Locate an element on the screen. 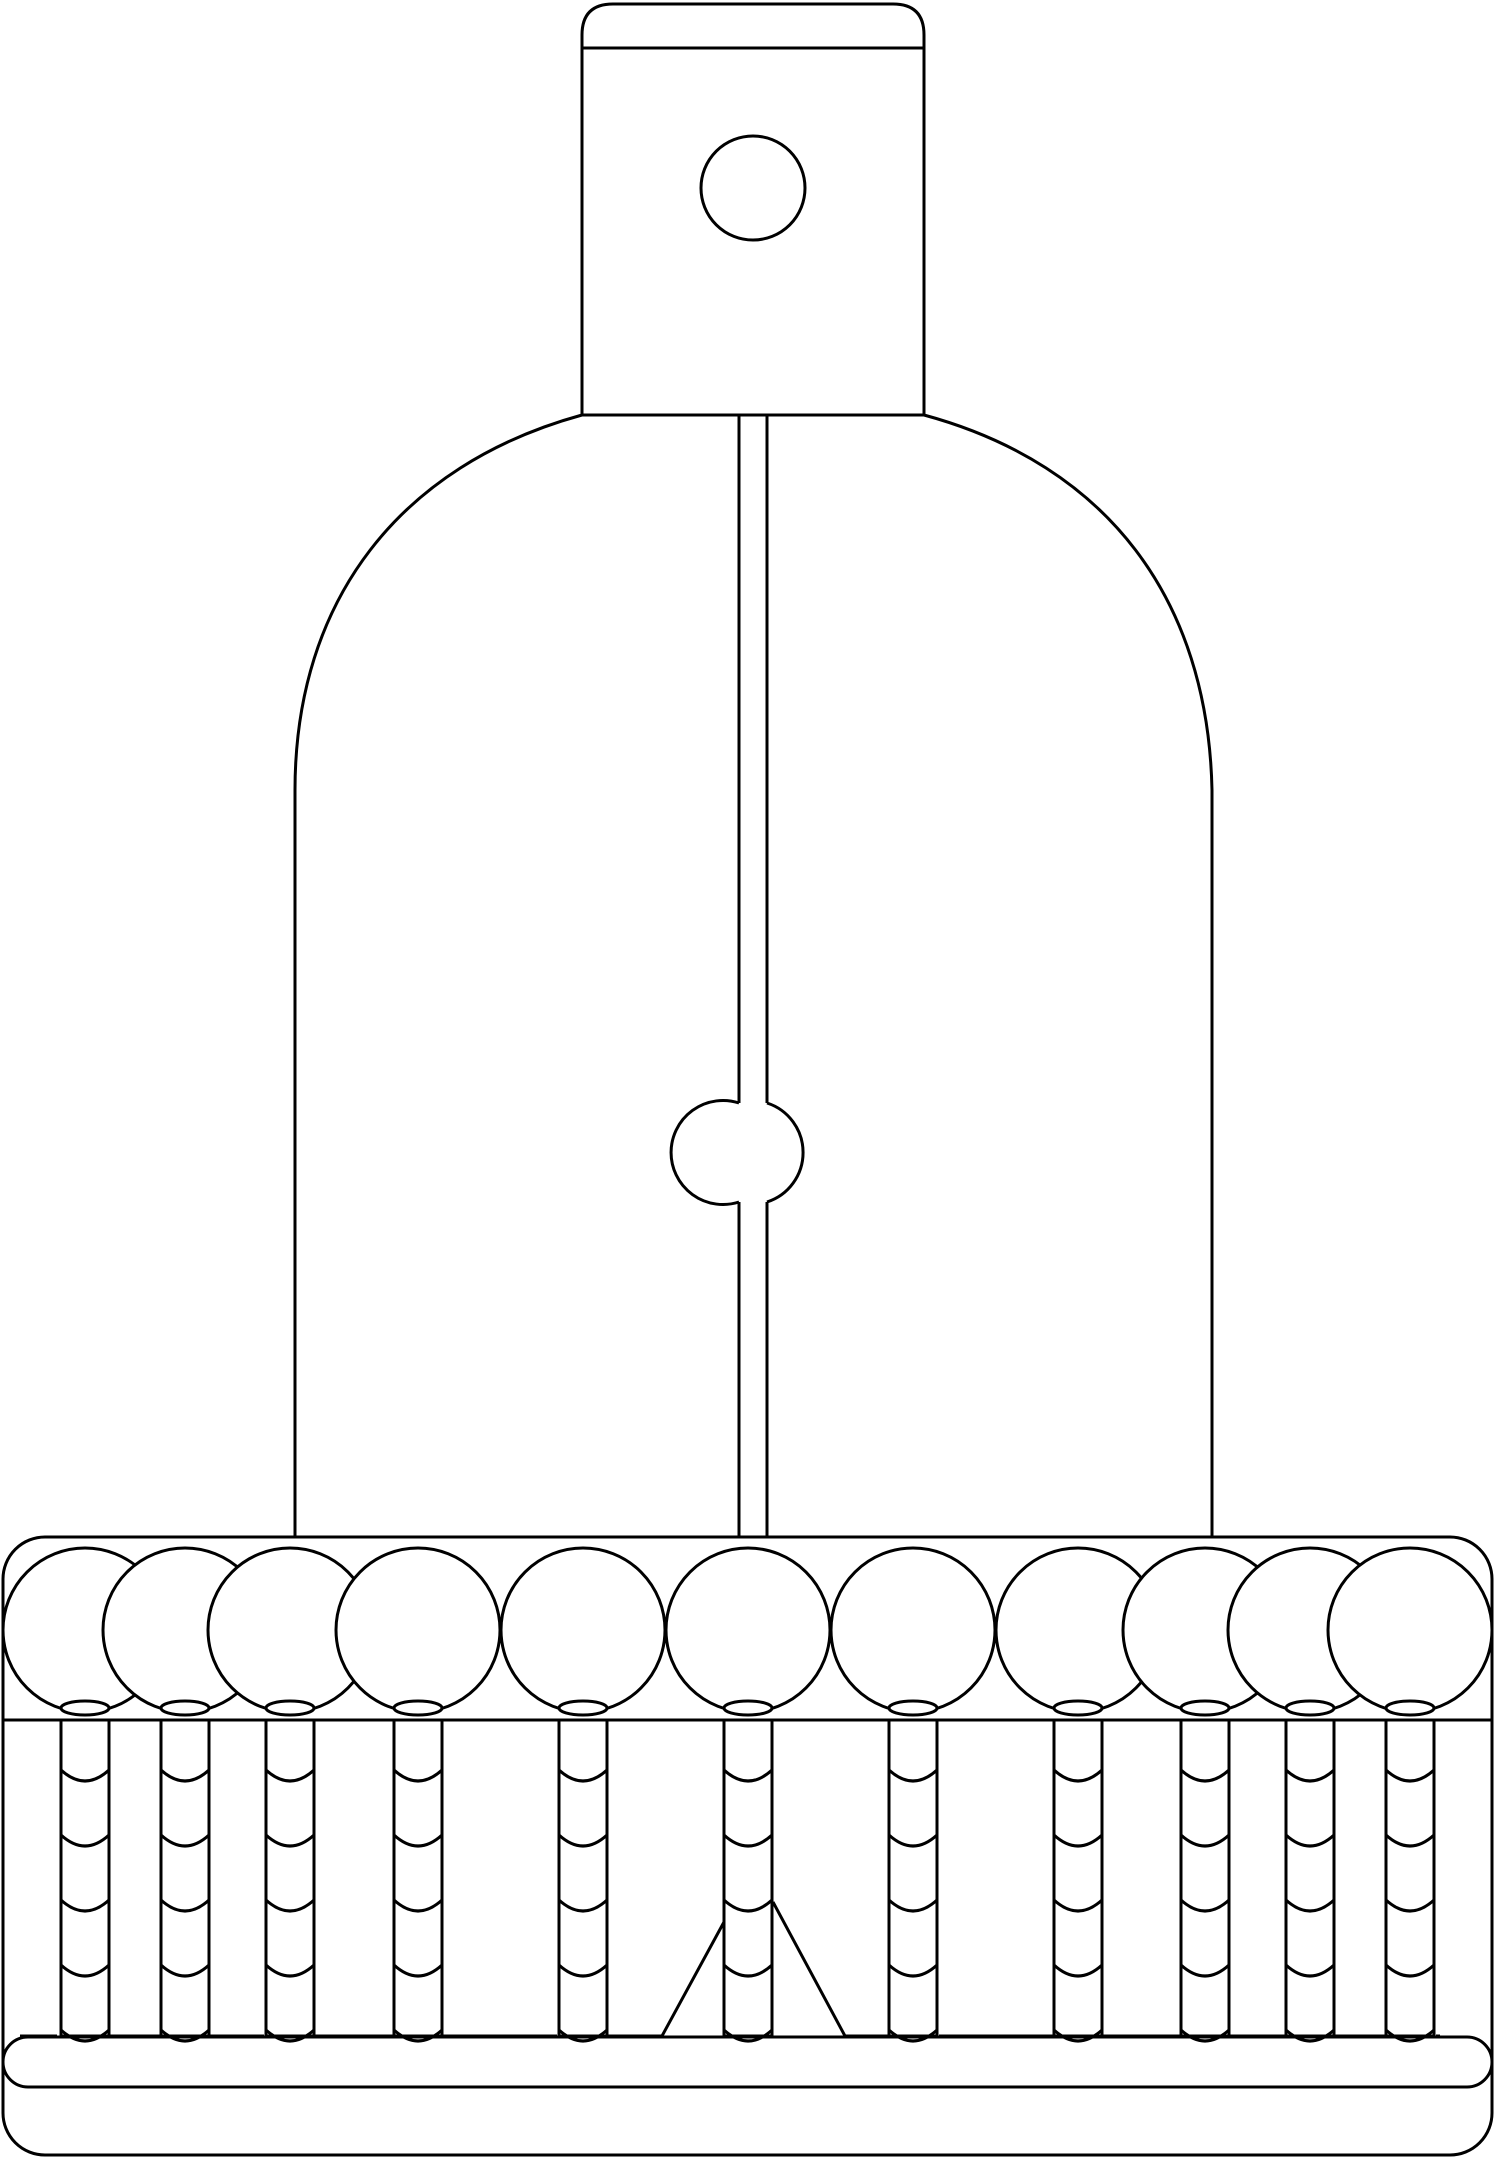 This screenshot has height=2158, width=1495. ball-row is located at coordinates (747, 1630).